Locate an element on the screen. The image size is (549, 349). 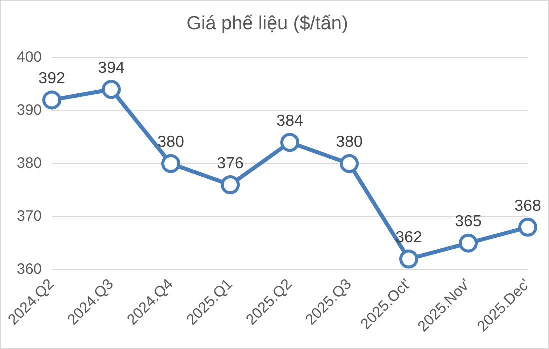
y-tick-label: 390 is located at coordinates (29, 110).